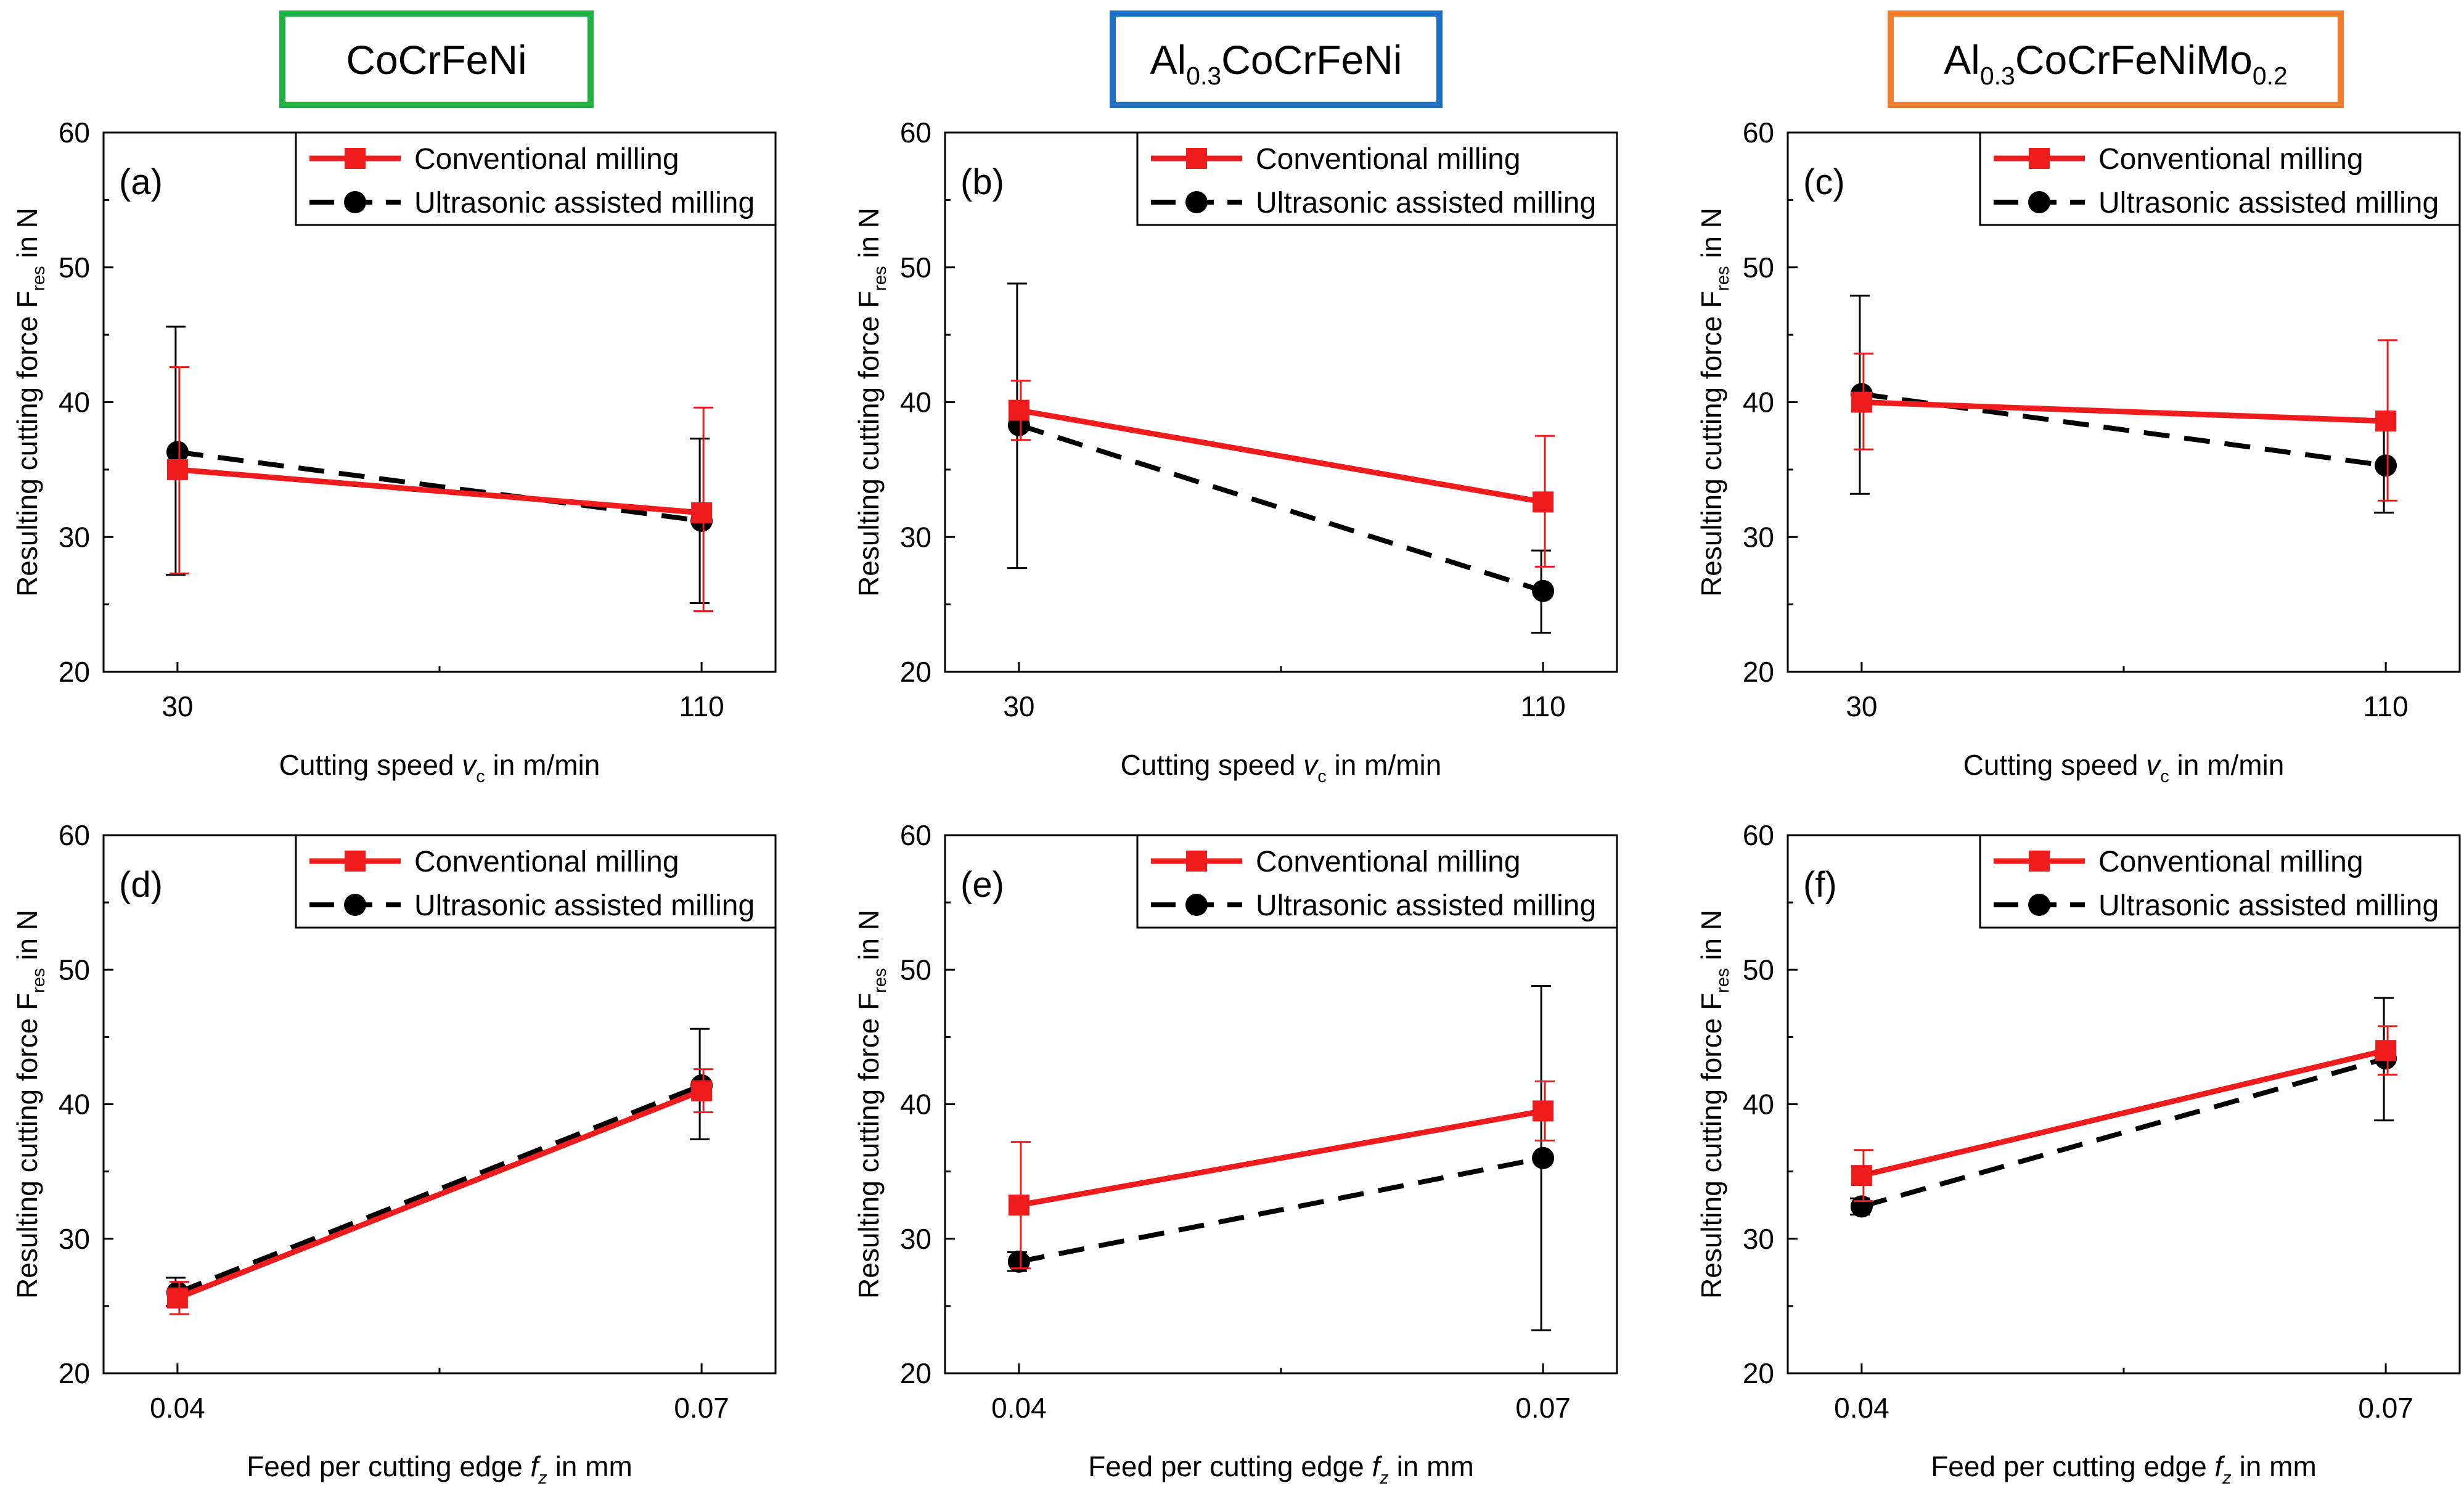 The width and height of the screenshot is (2464, 1491). What do you see at coordinates (1711, 237) in the screenshot?
I see `y-axis-label-part: in N` at bounding box center [1711, 237].